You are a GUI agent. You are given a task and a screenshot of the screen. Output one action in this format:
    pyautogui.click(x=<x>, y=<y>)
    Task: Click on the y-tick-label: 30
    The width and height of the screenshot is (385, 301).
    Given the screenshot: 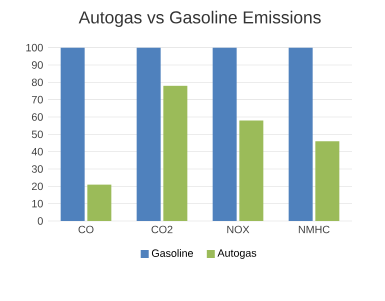 What is the action you would take?
    pyautogui.click(x=37, y=169)
    